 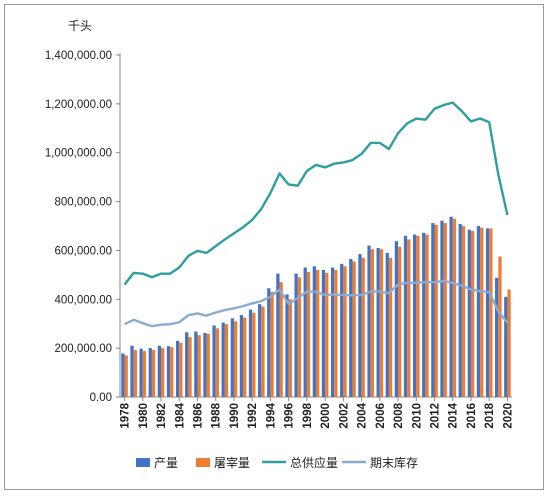 I want to click on y-tick-label: 1,400,000.00, so click(x=78, y=56).